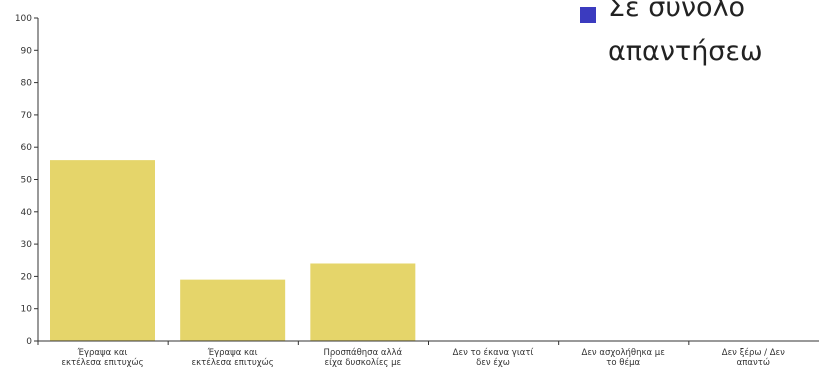 This screenshot has width=819, height=373. Describe the element at coordinates (27, 116) in the screenshot. I see `y-tick-label-70: 70` at that location.